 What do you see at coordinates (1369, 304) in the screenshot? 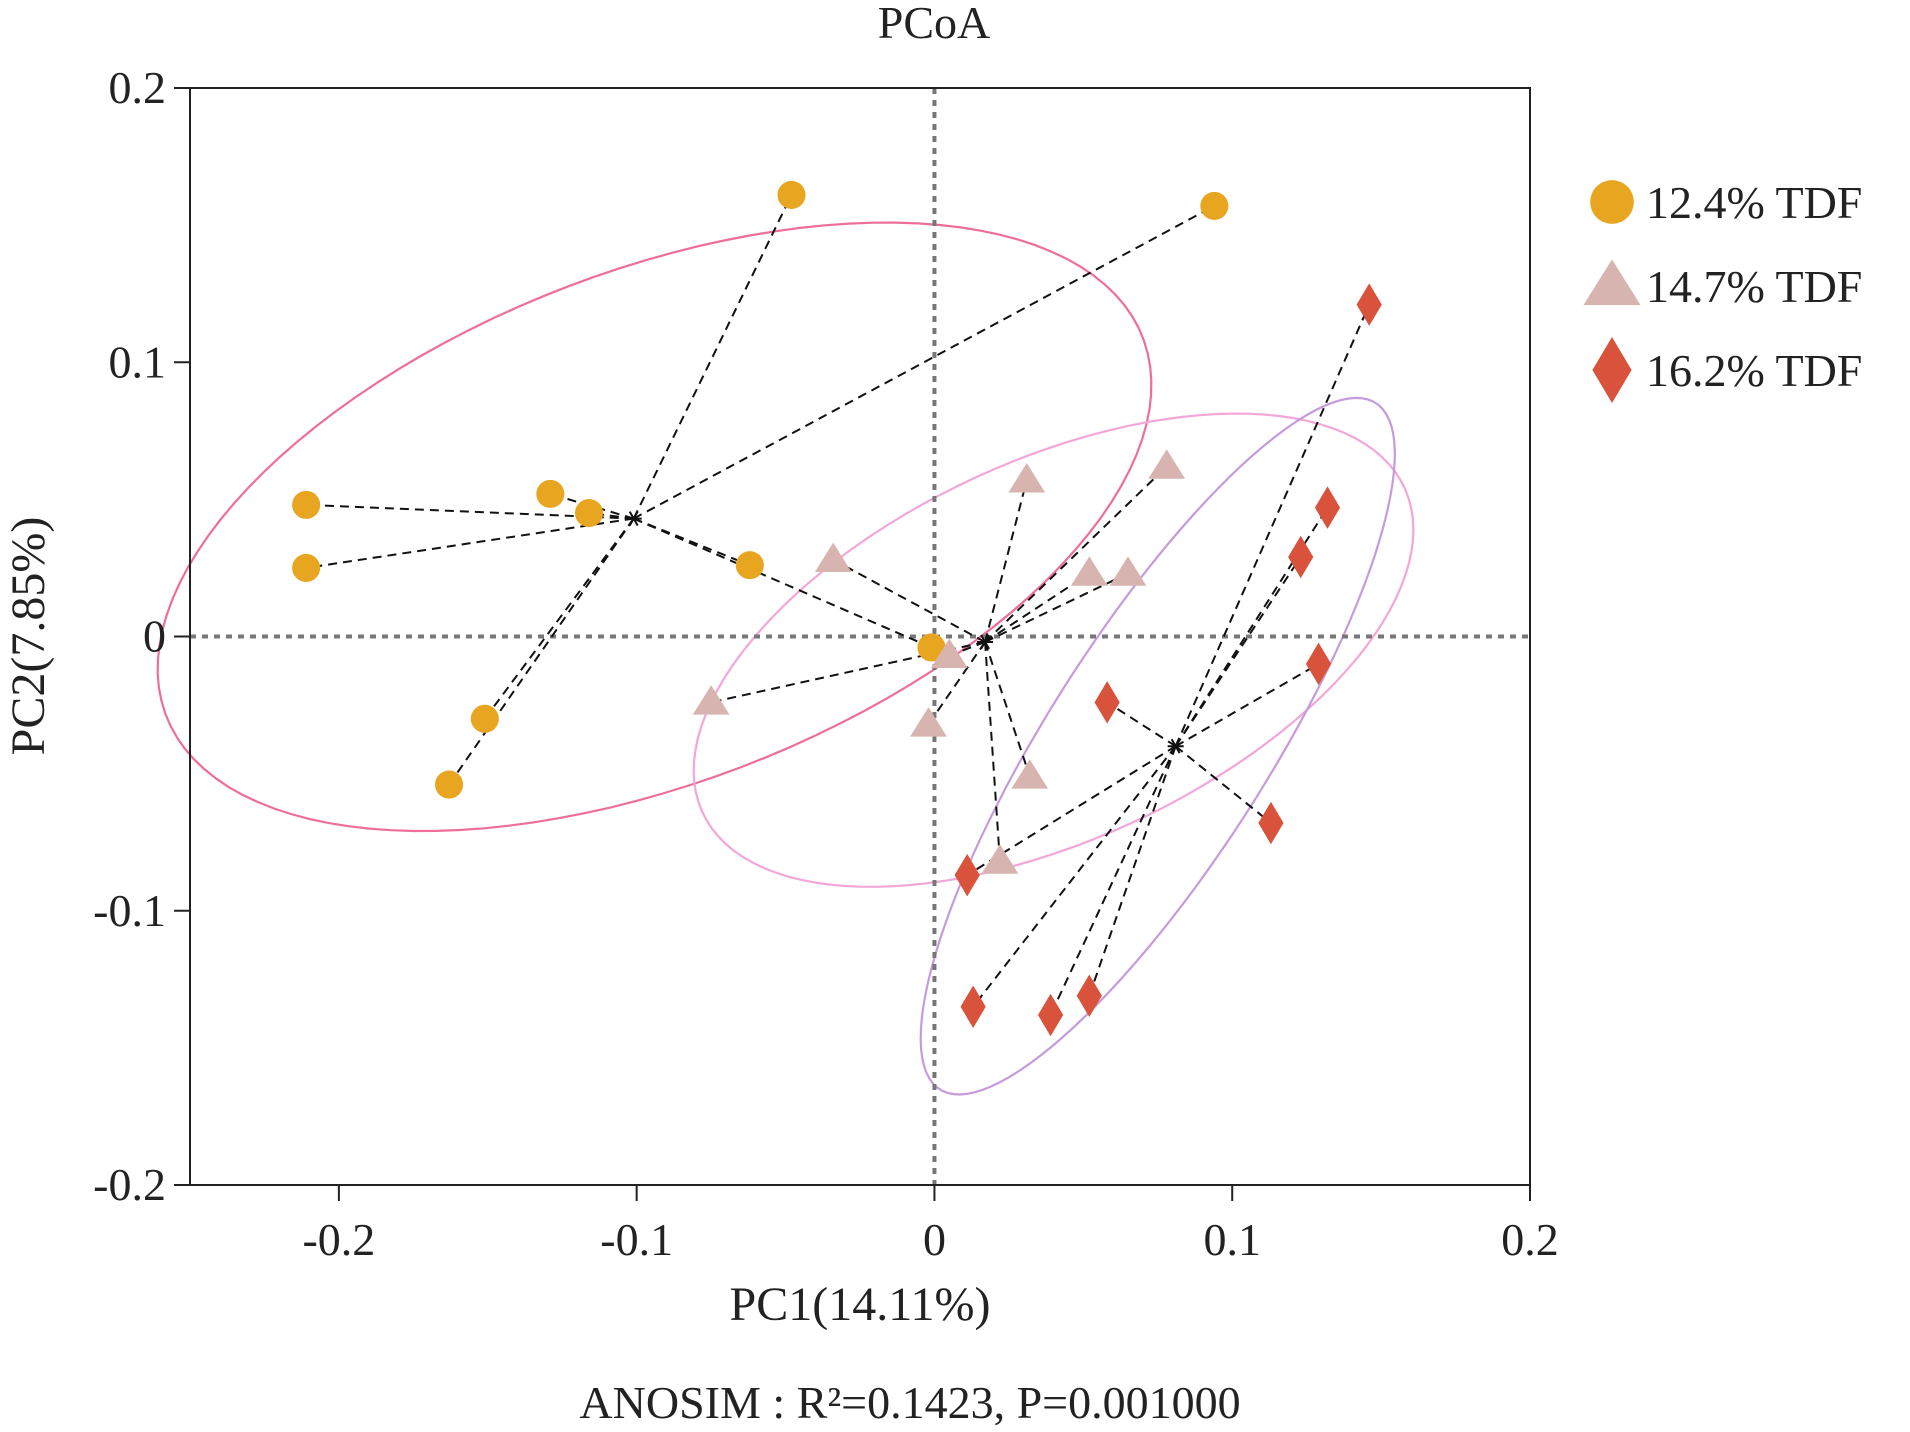
I see `data-point-s3-p1` at bounding box center [1369, 304].